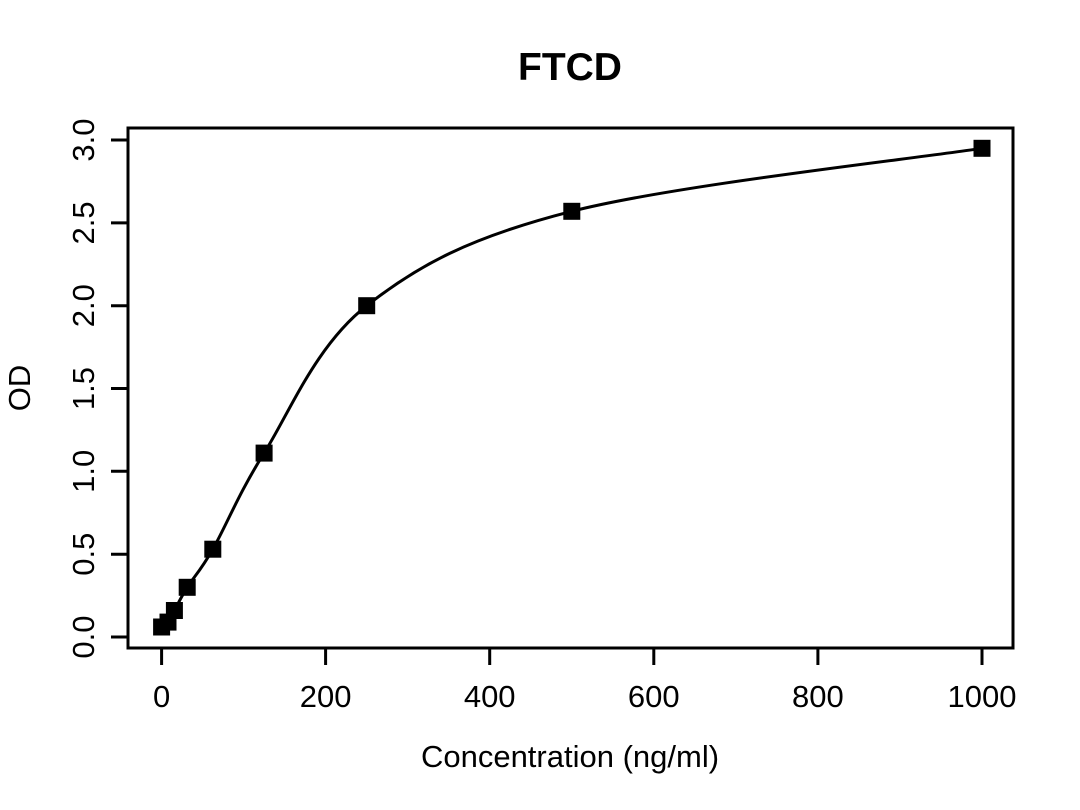  What do you see at coordinates (161, 696) in the screenshot?
I see `x-tick-label: 0` at bounding box center [161, 696].